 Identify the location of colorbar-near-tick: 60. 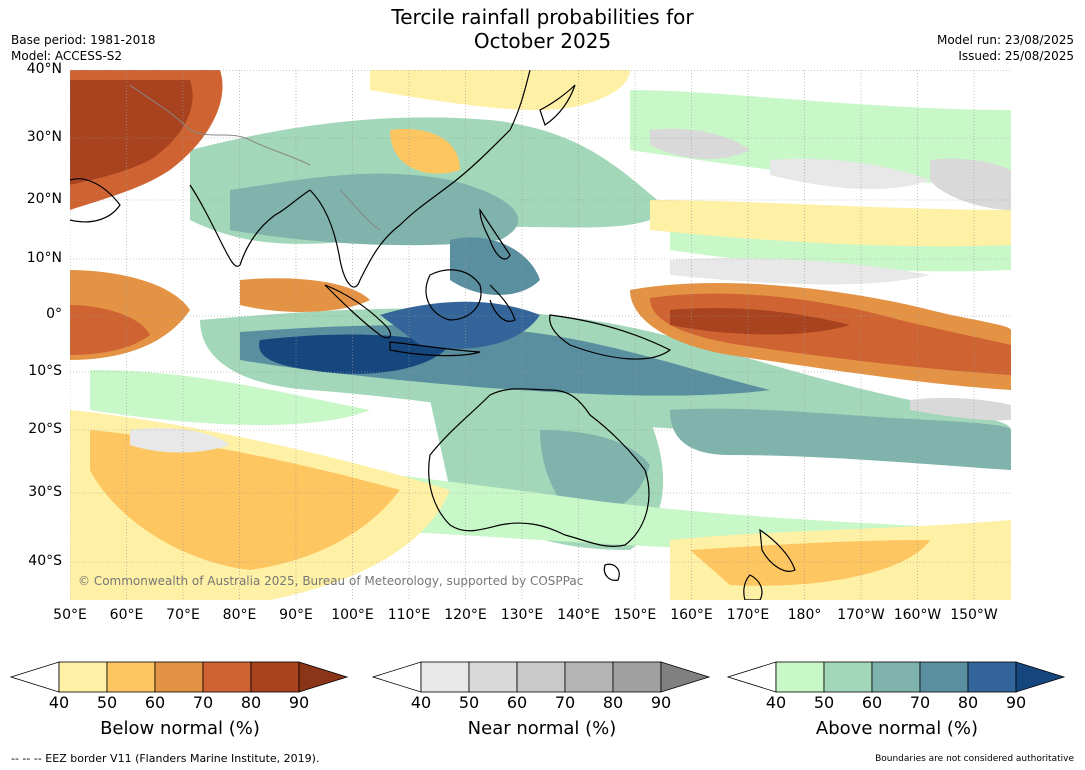
(517, 702).